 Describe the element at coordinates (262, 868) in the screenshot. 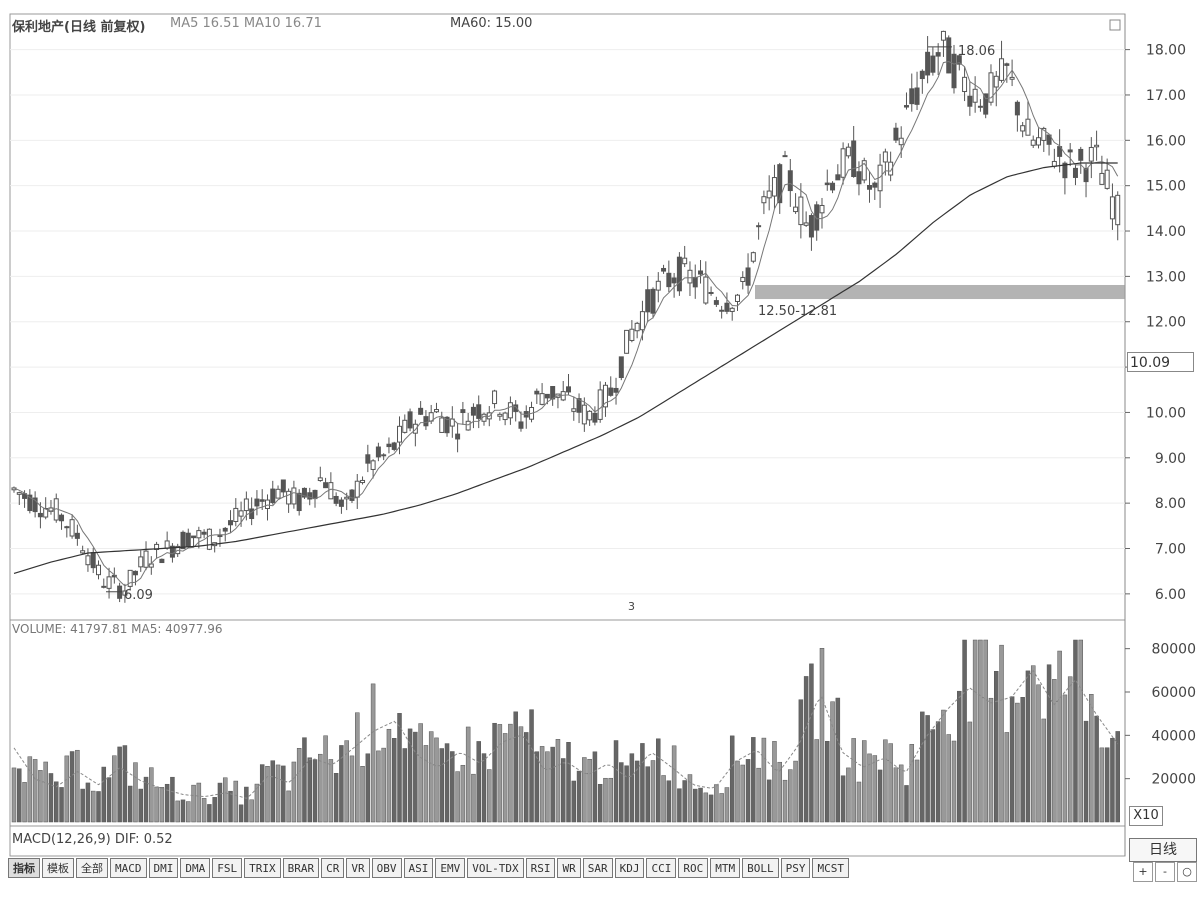

I see `indicator-tab: TRIX` at that location.